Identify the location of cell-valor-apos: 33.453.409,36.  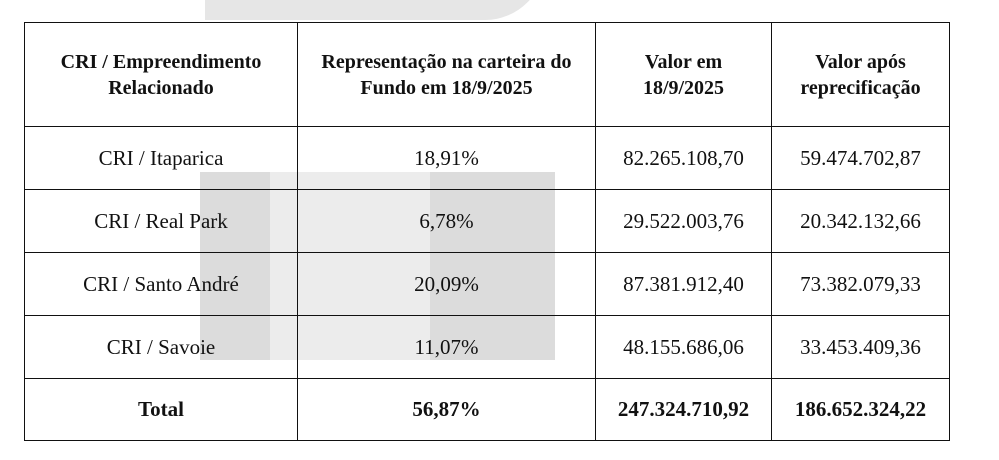
(860, 347).